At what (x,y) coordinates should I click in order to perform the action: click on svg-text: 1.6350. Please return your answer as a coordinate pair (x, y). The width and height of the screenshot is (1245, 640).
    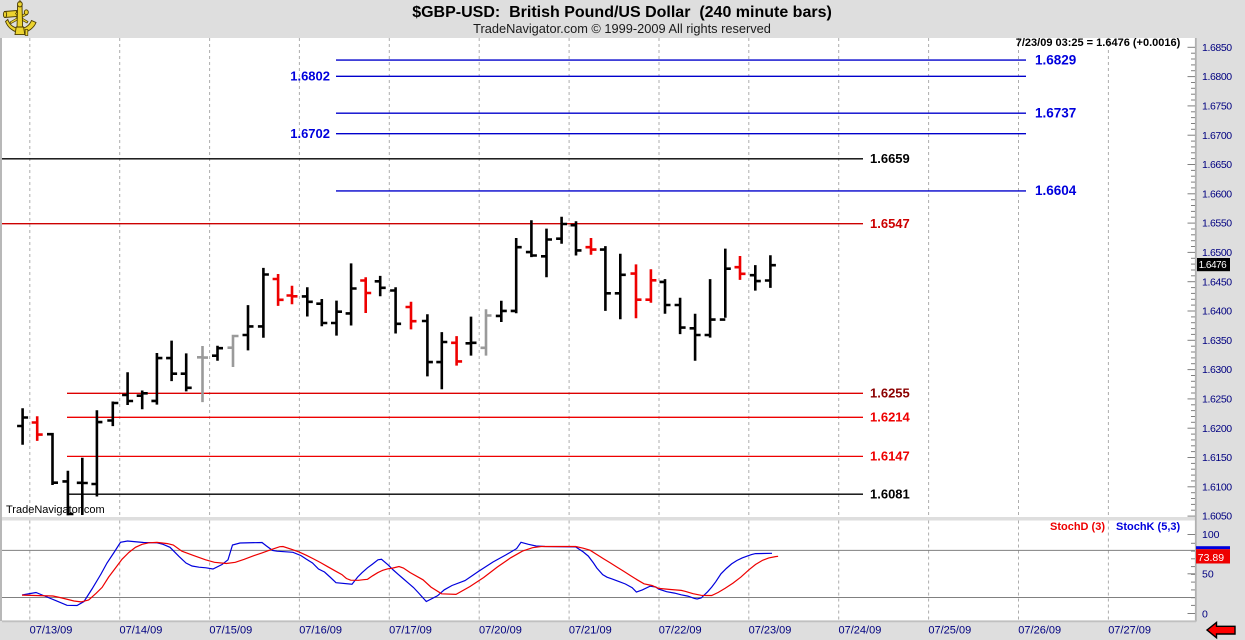
    Looking at the image, I should click on (1217, 341).